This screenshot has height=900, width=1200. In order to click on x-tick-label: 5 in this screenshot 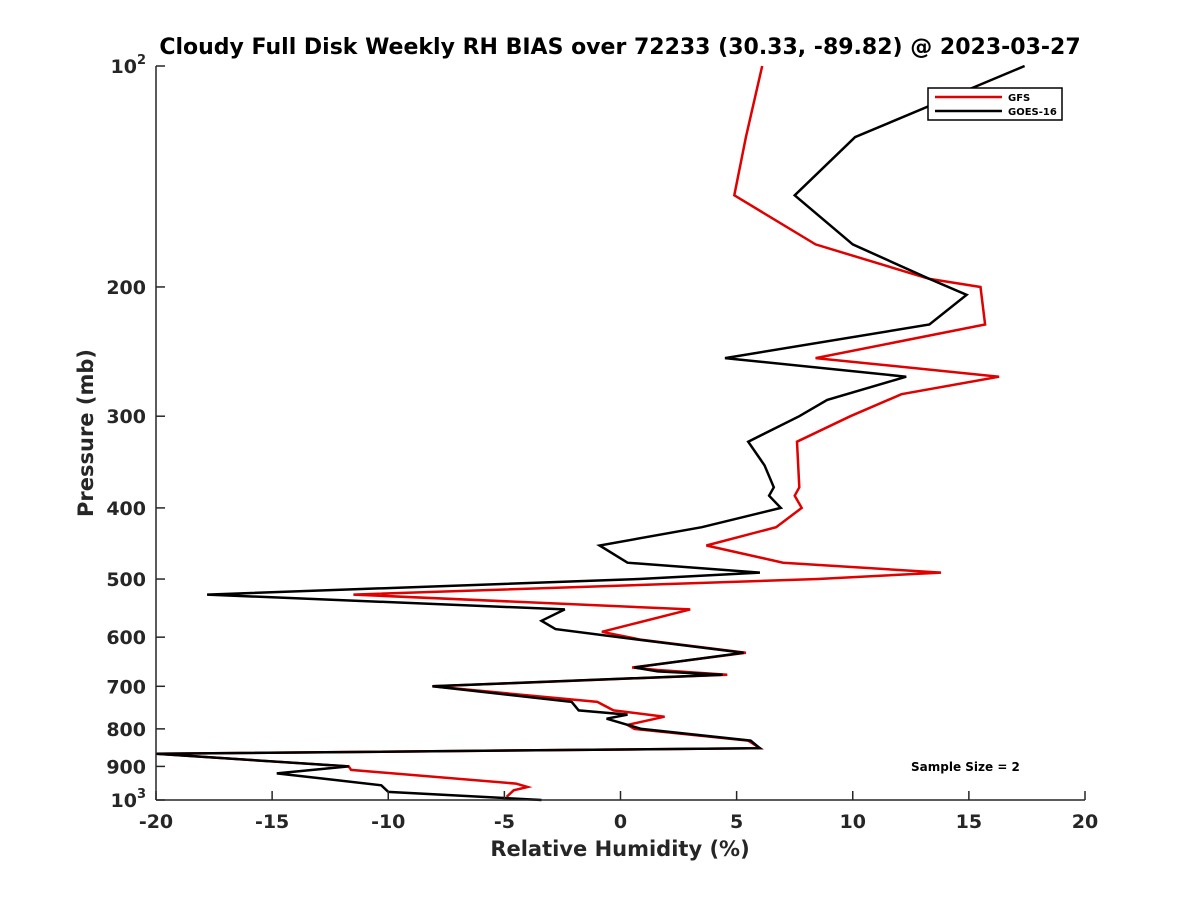, I will do `click(736, 822)`.